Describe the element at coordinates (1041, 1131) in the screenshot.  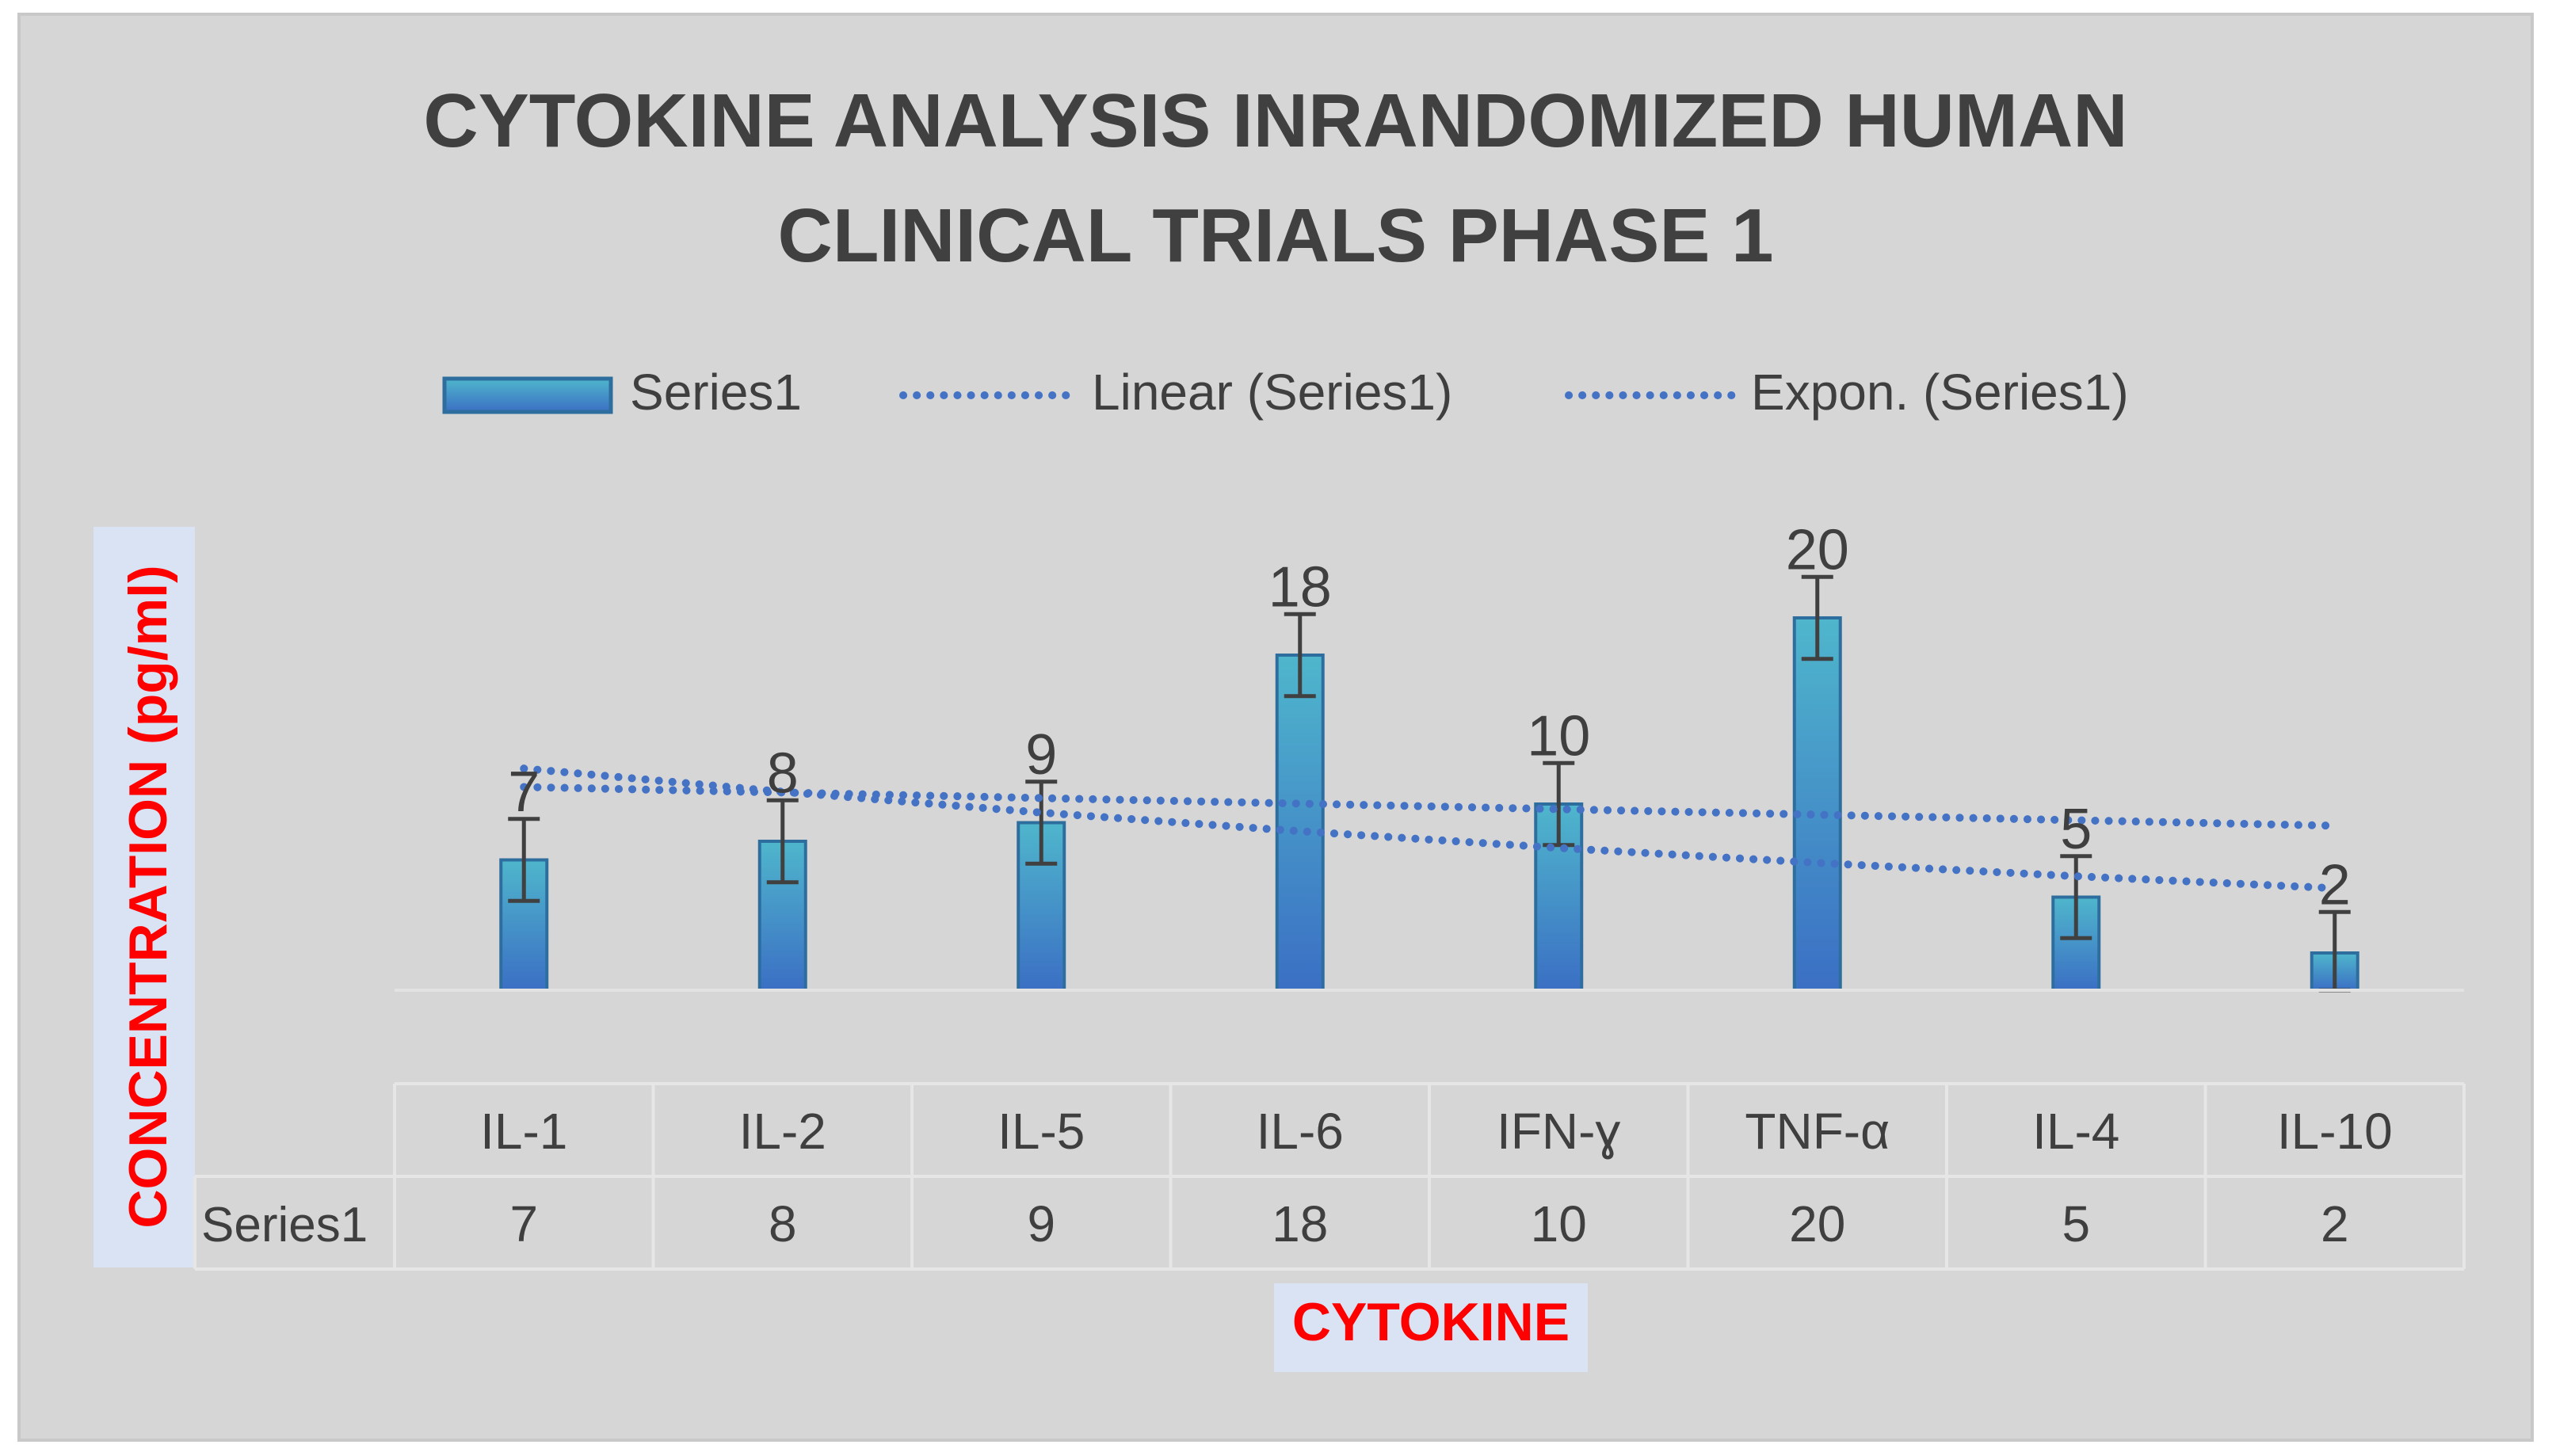
I see `table-header-cell: IL-5` at that location.